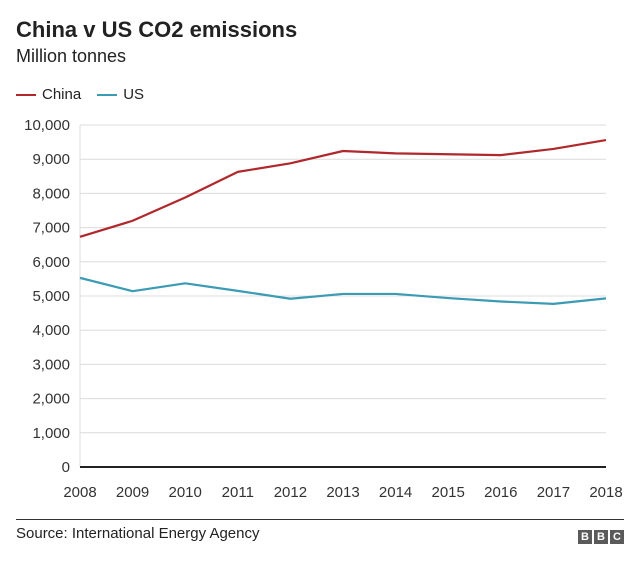  Describe the element at coordinates (51, 330) in the screenshot. I see `y-tick-label: 4,000` at that location.